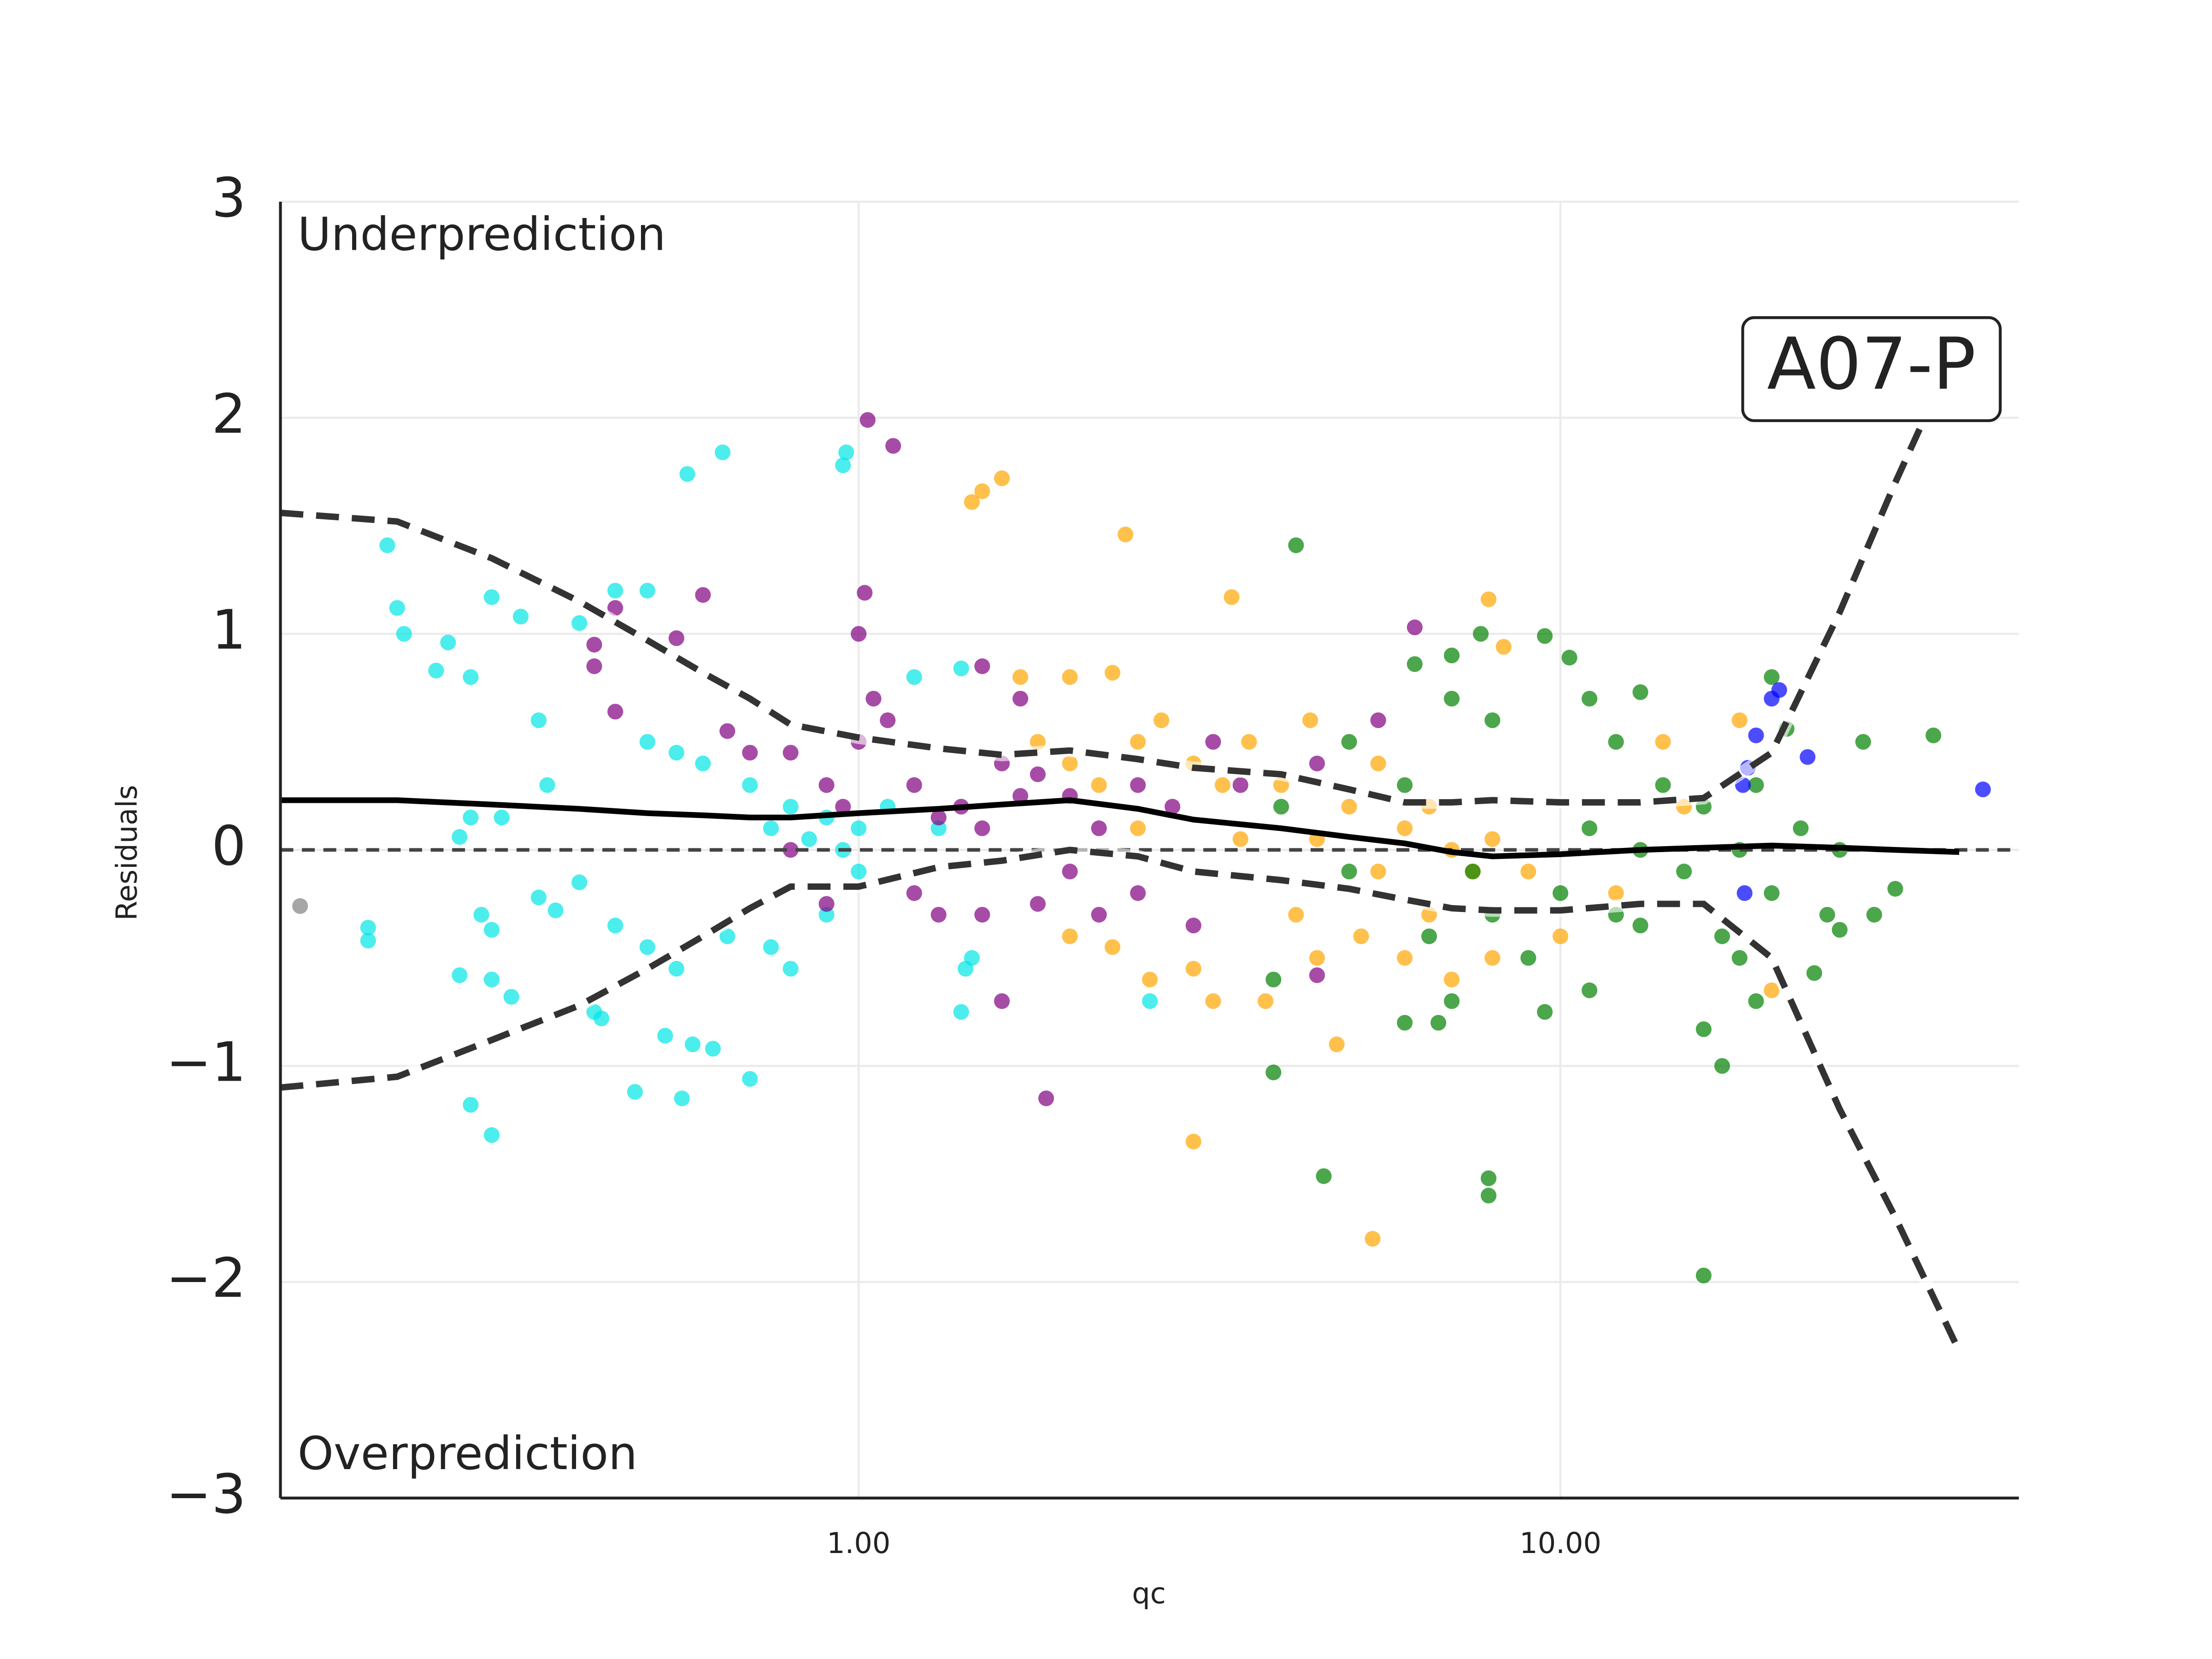 This screenshot has height=1659, width=2212. I want to click on mean-line, so click(1119, 828).